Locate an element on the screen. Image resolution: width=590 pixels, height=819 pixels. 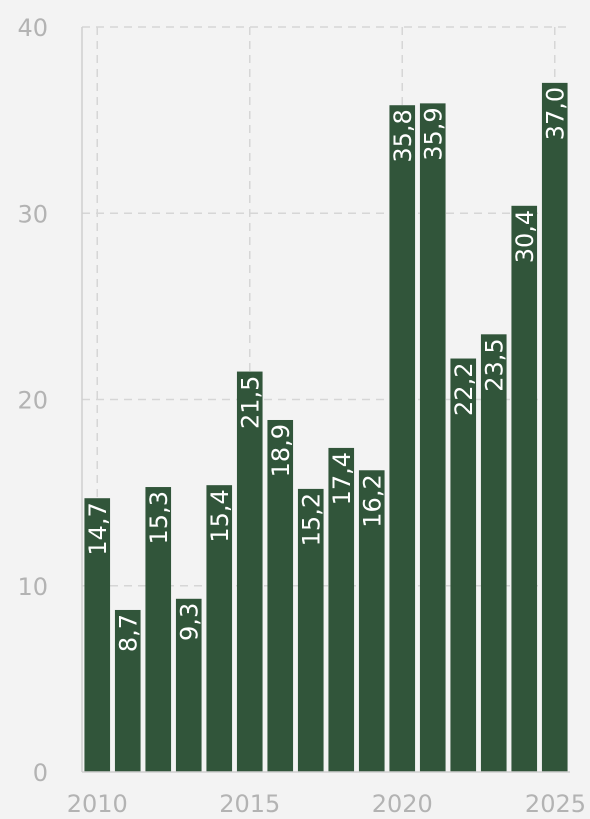
bar-2011 is located at coordinates (127, 690).